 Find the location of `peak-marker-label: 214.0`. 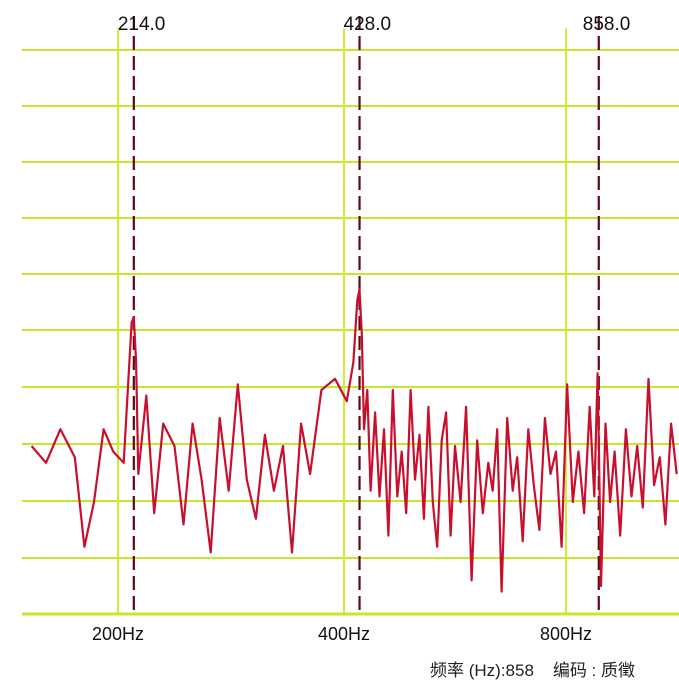

peak-marker-label: 214.0 is located at coordinates (142, 24).